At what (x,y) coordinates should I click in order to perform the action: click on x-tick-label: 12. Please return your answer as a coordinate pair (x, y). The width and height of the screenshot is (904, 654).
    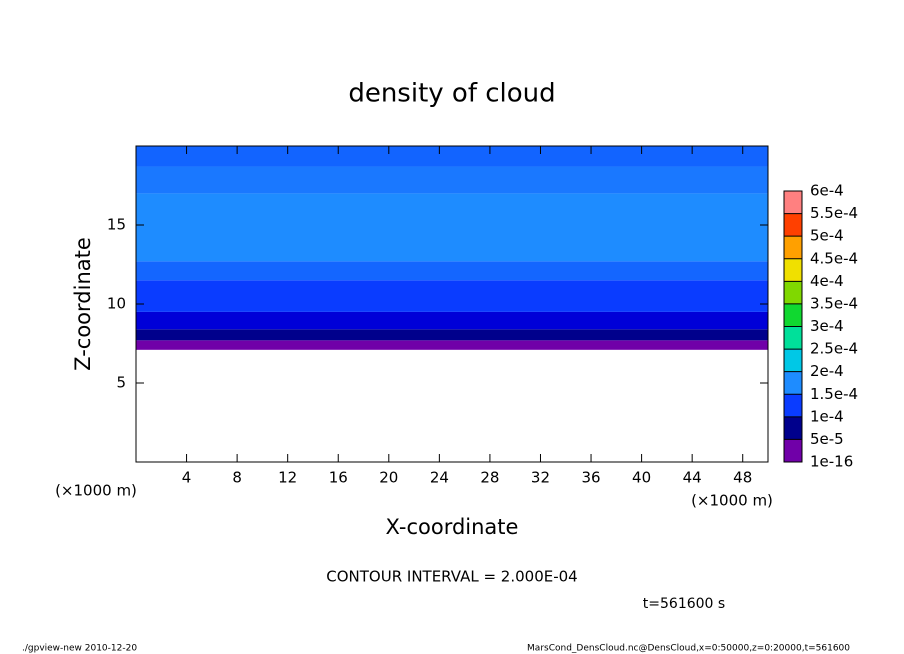
    Looking at the image, I should click on (287, 478).